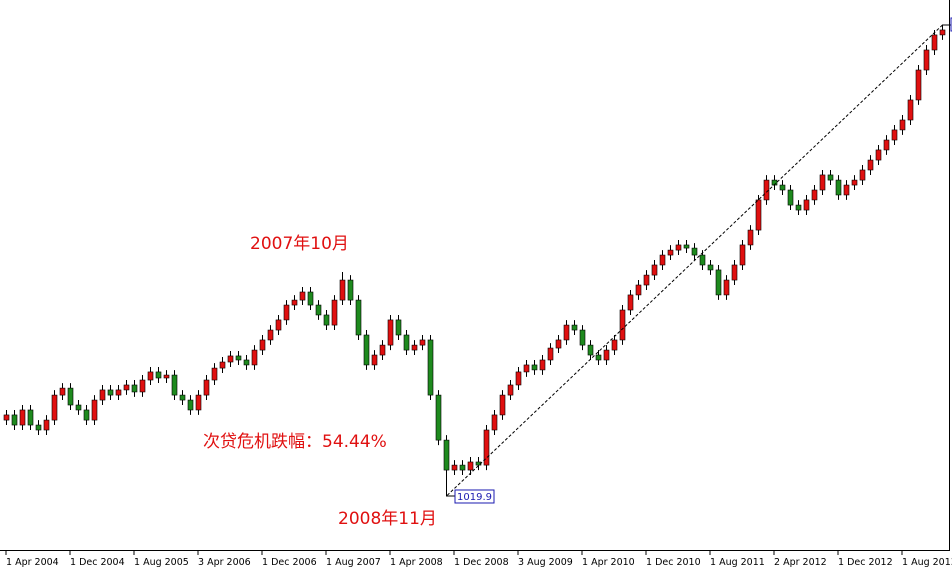 Image resolution: width=952 pixels, height=569 pixels. I want to click on x-tick-label: 1 Aug 2007, so click(353, 562).